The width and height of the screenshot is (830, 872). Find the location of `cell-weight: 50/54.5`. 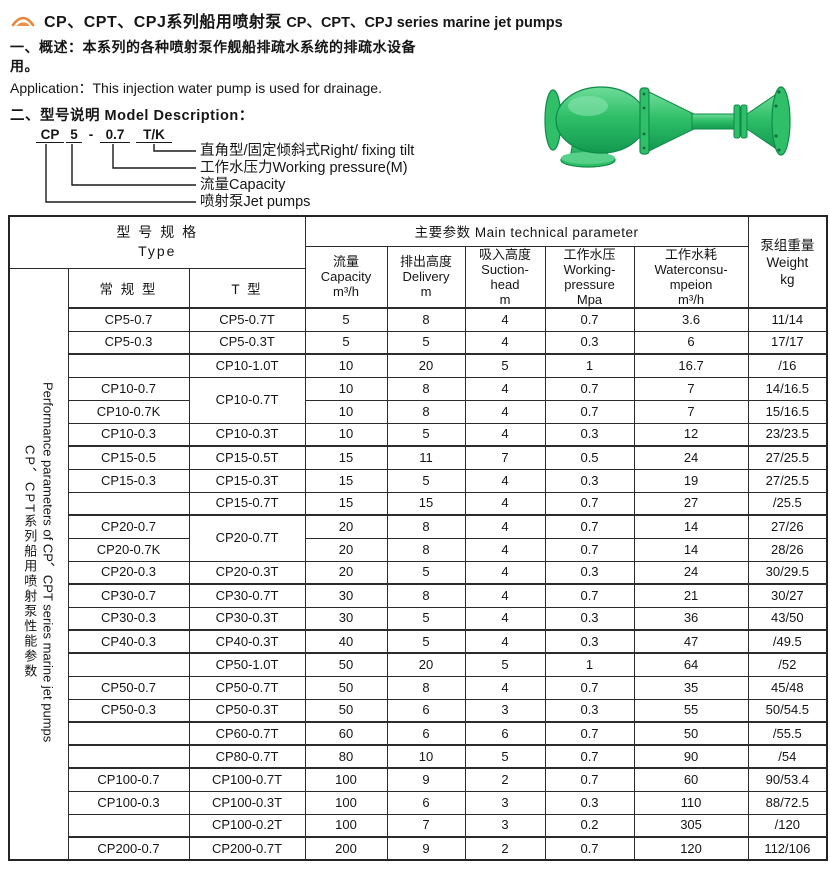

cell-weight: 50/54.5 is located at coordinates (787, 710).